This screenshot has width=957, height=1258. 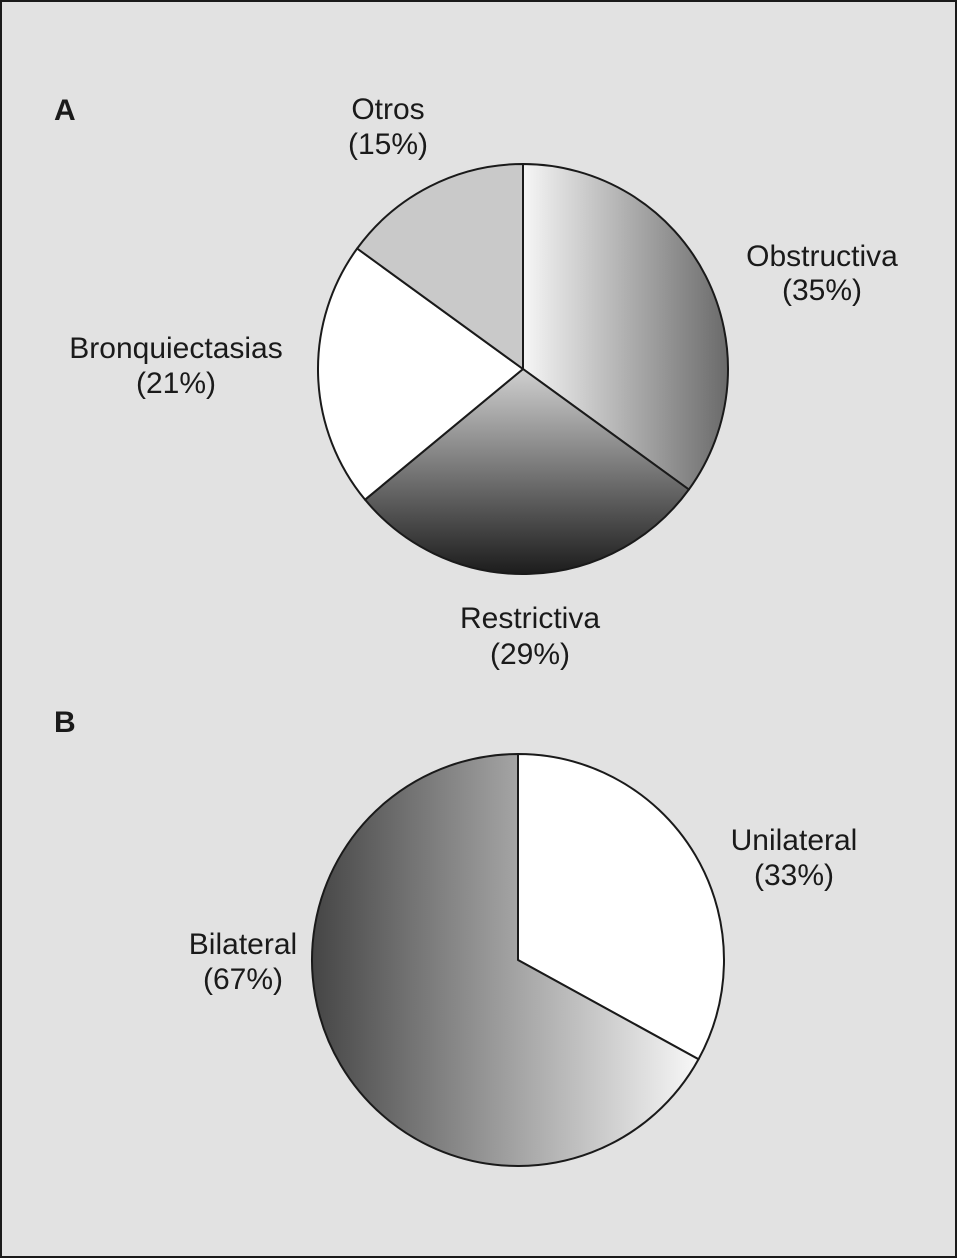 I want to click on slice-label-bronquiectasias: Bronquiectasias (21%), so click(x=175, y=366).